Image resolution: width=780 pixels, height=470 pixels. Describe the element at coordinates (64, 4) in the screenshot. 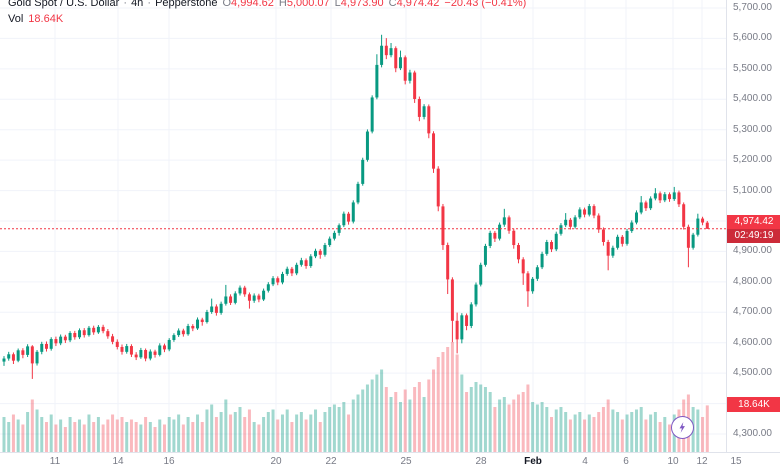

I see `symbol-title: Gold Spot / U.S. Dollar` at that location.